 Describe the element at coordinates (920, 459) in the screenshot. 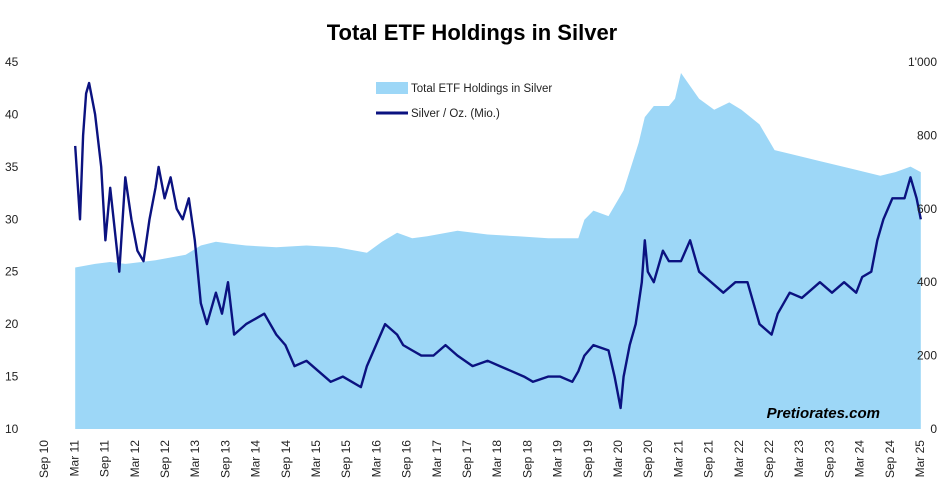

I see `x-axis-tick-label: Mar 25` at that location.